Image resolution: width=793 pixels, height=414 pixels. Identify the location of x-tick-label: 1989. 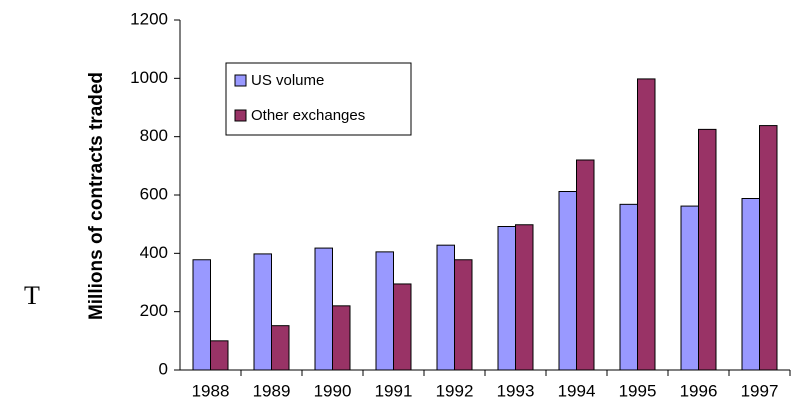
(272, 390).